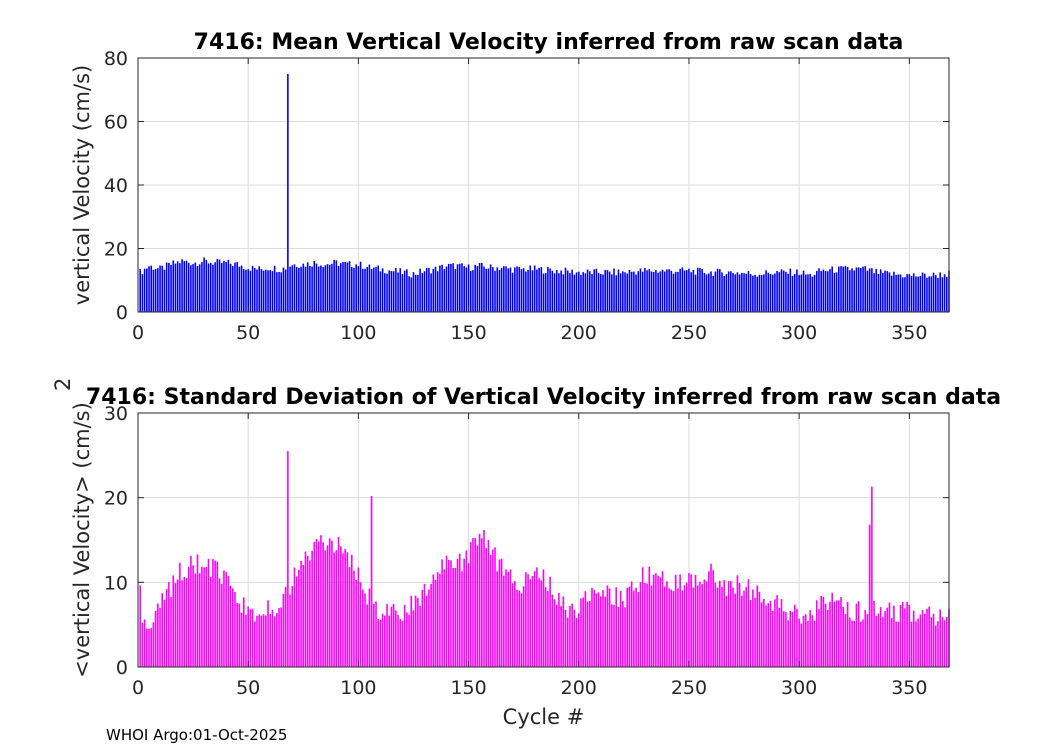 This screenshot has height=750, width=1050. Describe the element at coordinates (689, 688) in the screenshot. I see `std-x-tick-label: 250` at that location.